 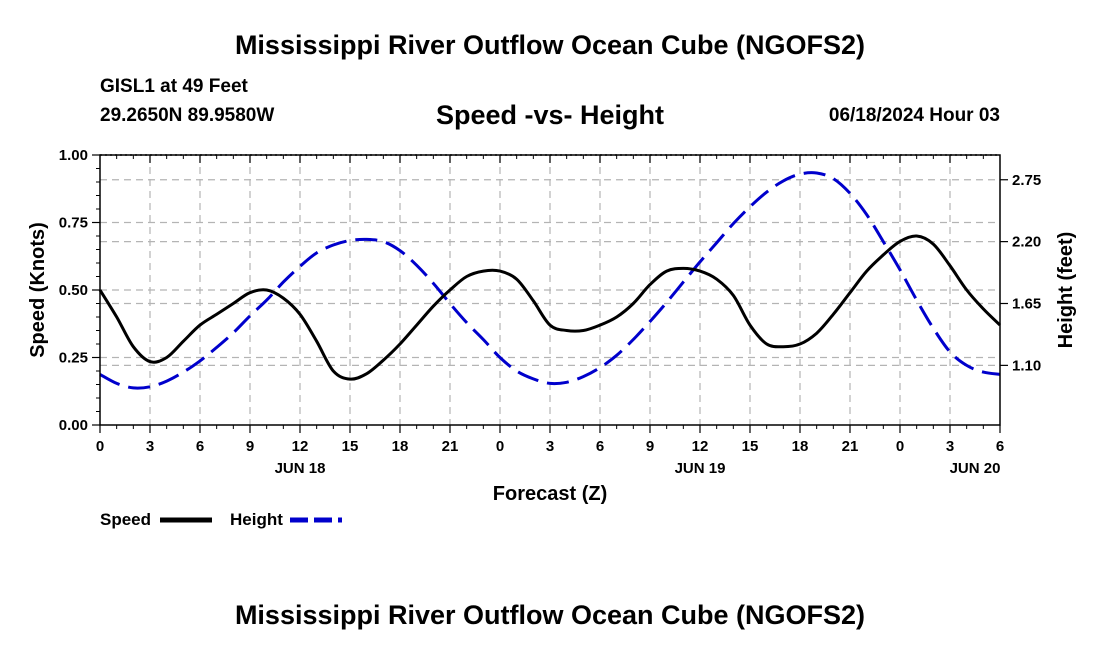 I want to click on date-label: JUN 18, so click(x=300, y=468).